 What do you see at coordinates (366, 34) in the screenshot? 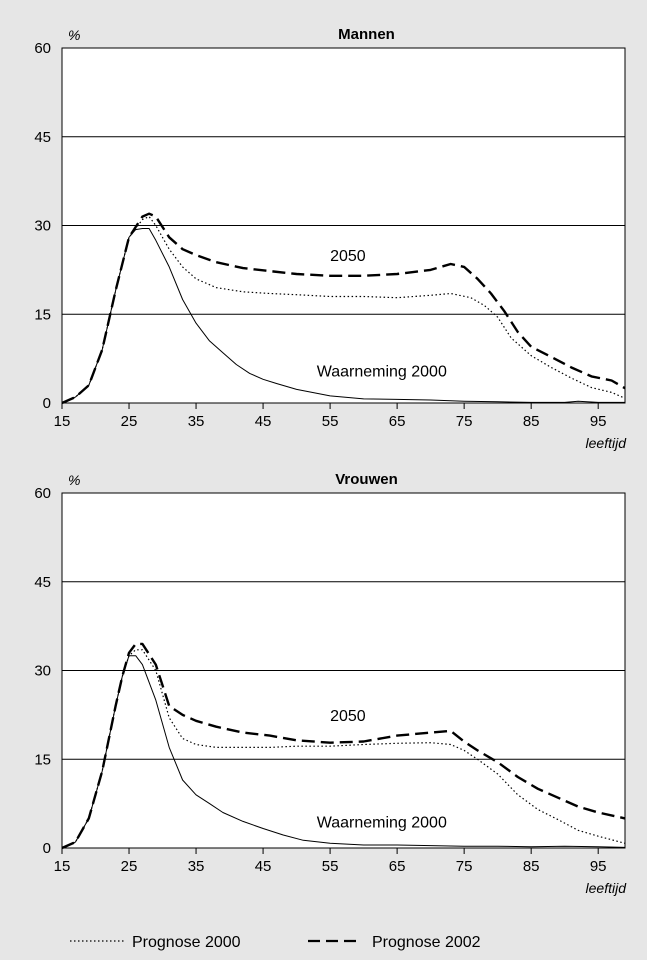
I see `chart-title: Mannen` at bounding box center [366, 34].